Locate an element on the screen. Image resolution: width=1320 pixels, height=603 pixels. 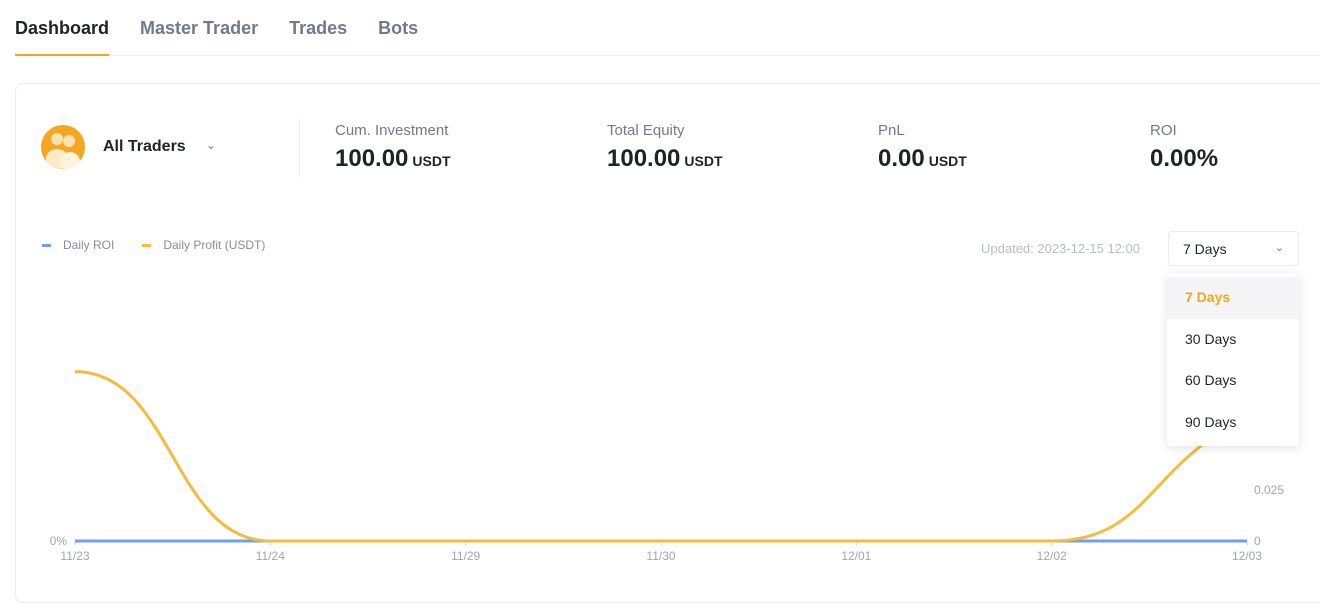
updated-timestamp: Updated: 2023-12-15 12:00 is located at coordinates (1061, 248).